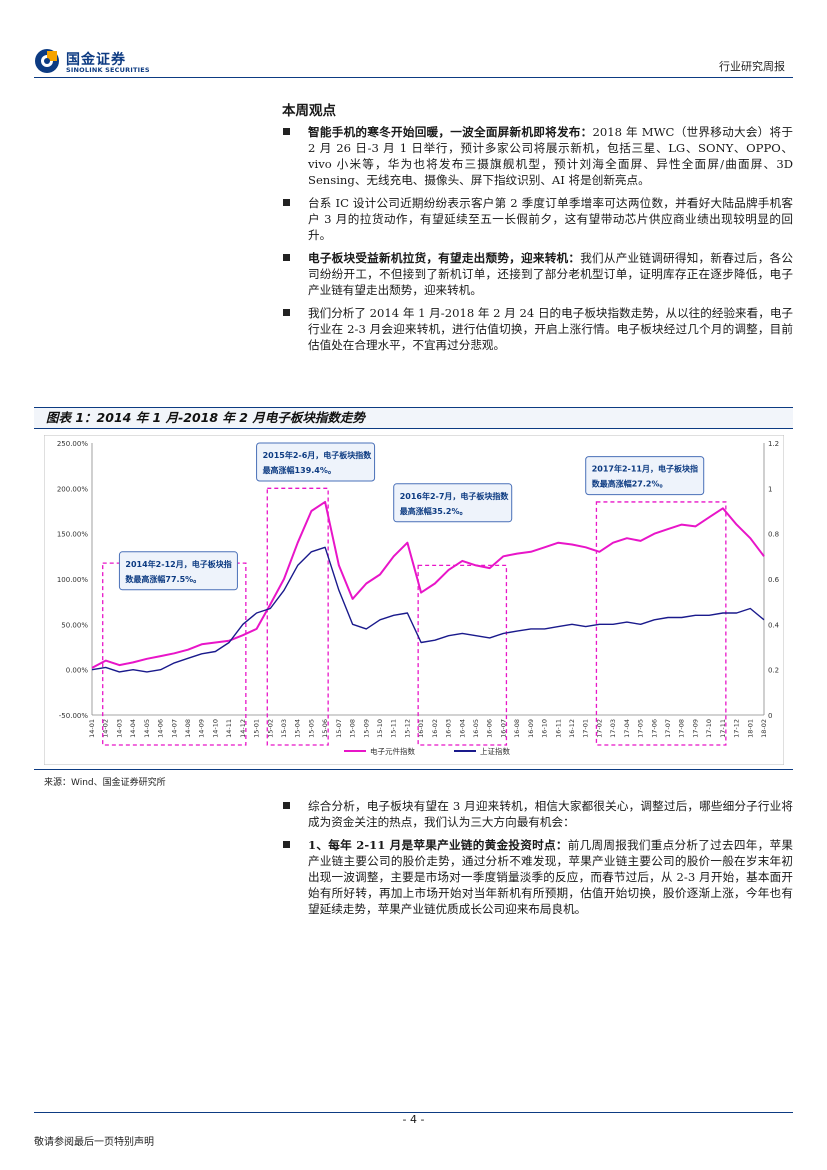  Describe the element at coordinates (737, 728) in the screenshot. I see `x-tick-label: 17-12` at that location.